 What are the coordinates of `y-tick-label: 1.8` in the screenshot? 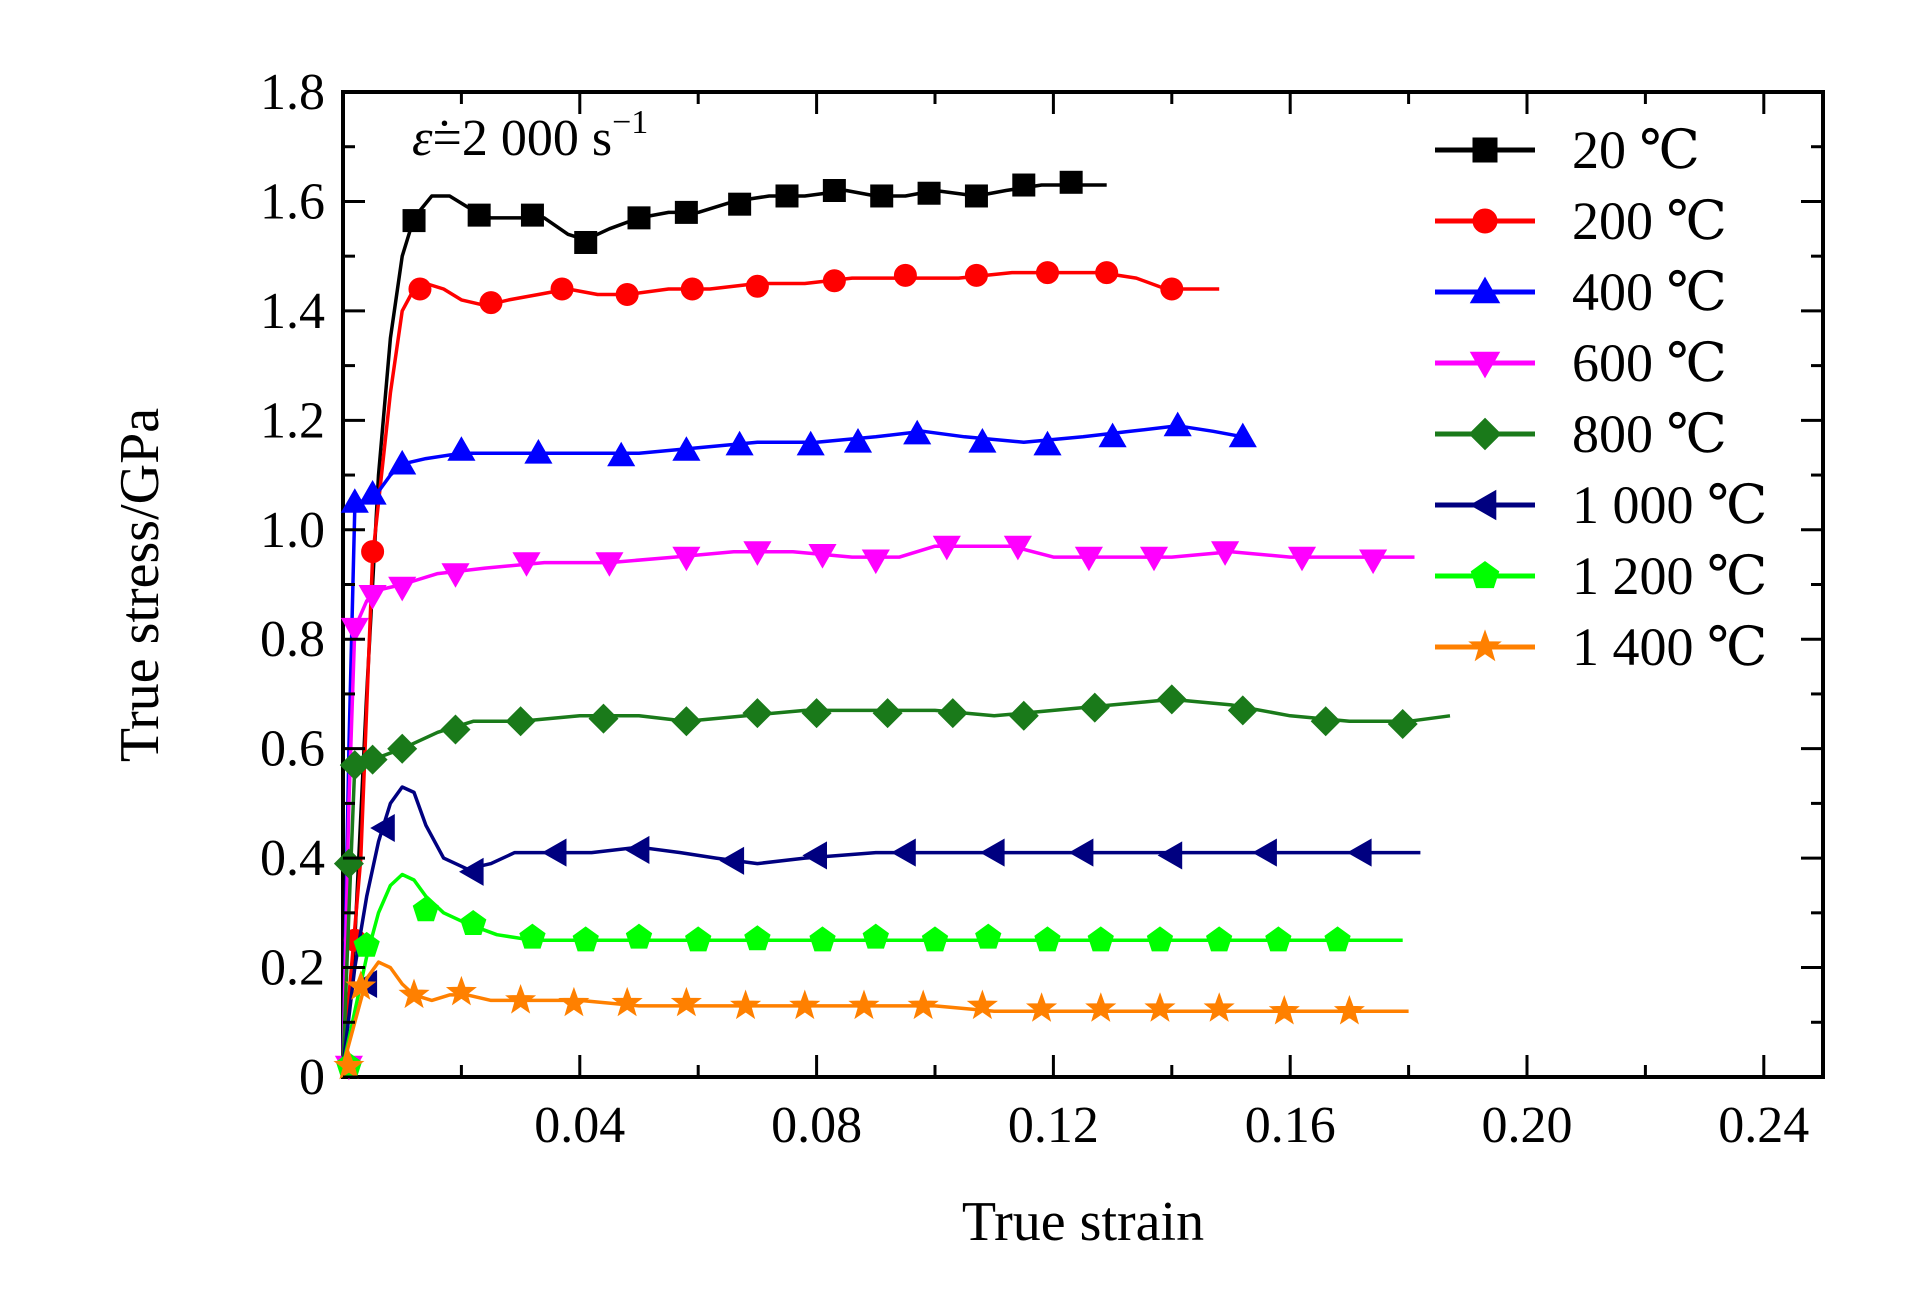 It's located at (292, 92).